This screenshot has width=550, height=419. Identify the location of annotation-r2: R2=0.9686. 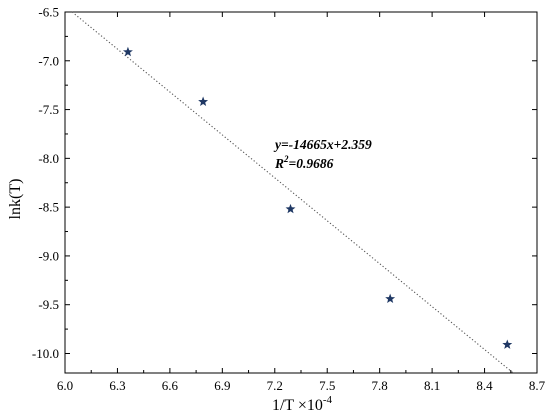
(304, 162).